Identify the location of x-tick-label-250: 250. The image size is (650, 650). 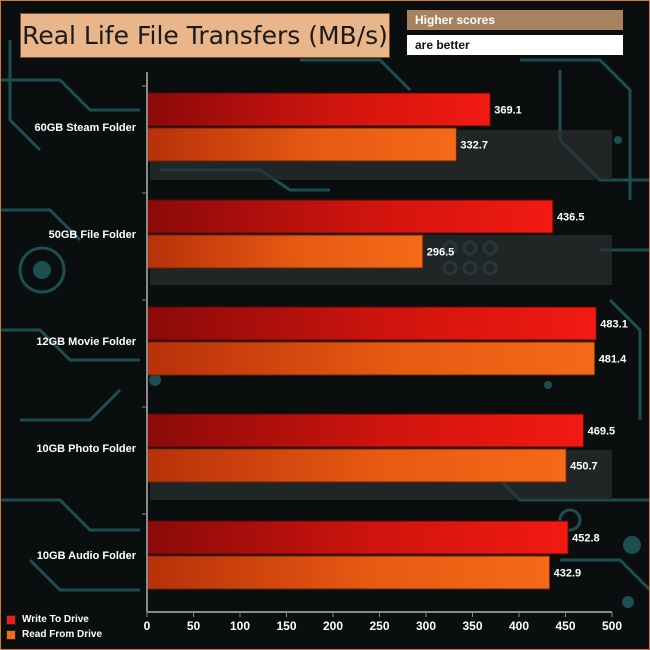
(379, 626).